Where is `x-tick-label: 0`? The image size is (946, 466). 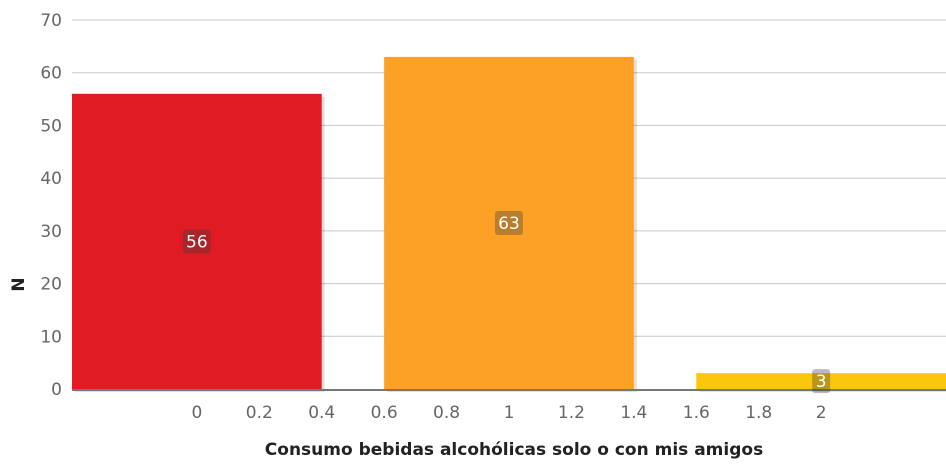
x-tick-label: 0 is located at coordinates (196, 413).